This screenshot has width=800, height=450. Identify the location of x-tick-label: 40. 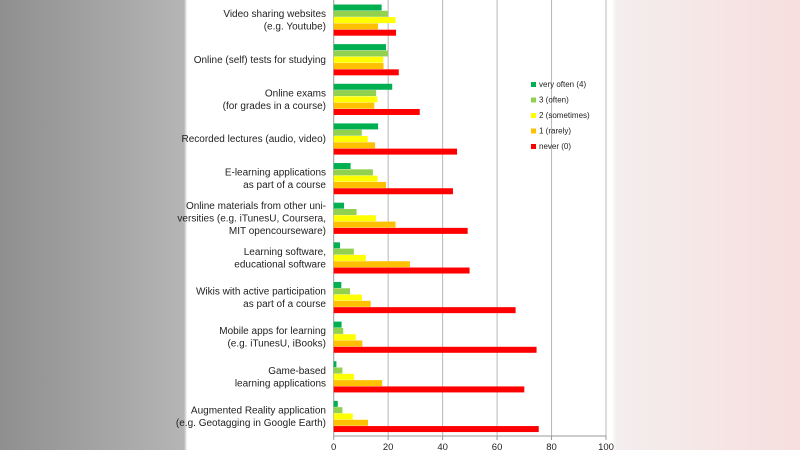
(442, 446).